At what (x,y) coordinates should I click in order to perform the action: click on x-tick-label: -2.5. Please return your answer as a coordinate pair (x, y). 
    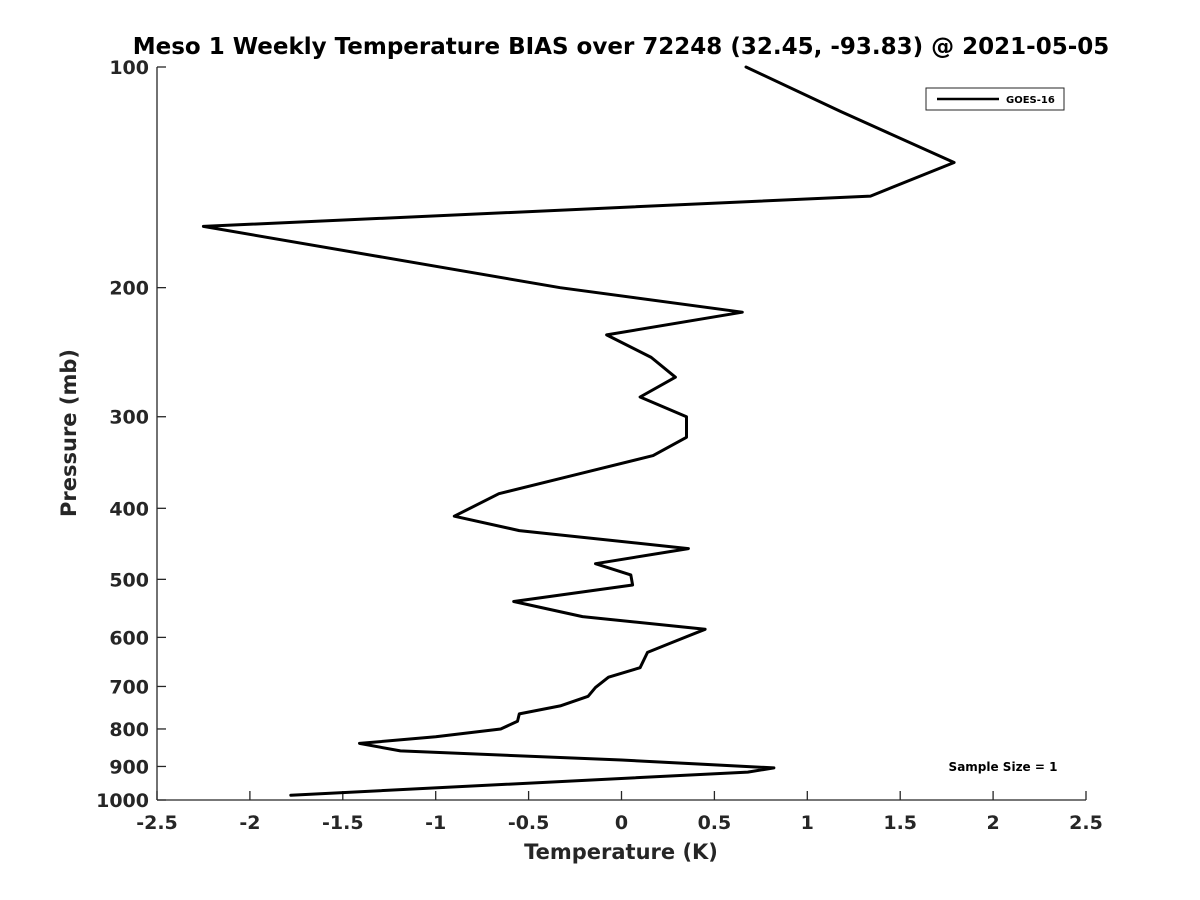
    Looking at the image, I should click on (157, 823).